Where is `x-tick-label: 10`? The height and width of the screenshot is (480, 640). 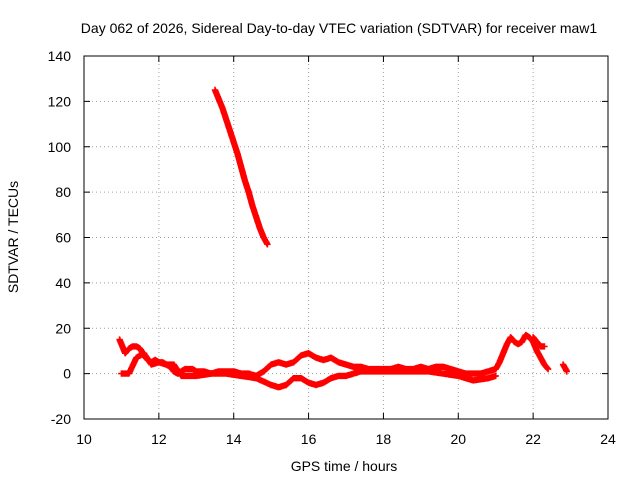 x-tick-label: 10 is located at coordinates (84, 439).